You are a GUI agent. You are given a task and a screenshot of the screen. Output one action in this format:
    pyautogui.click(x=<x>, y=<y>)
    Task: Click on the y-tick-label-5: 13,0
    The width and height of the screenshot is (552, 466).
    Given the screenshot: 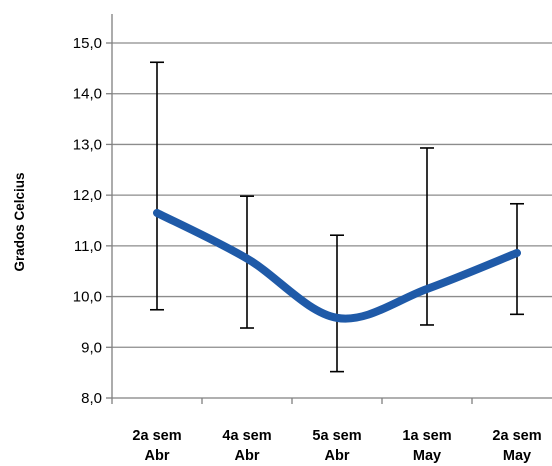 What is the action you would take?
    pyautogui.click(x=87, y=144)
    